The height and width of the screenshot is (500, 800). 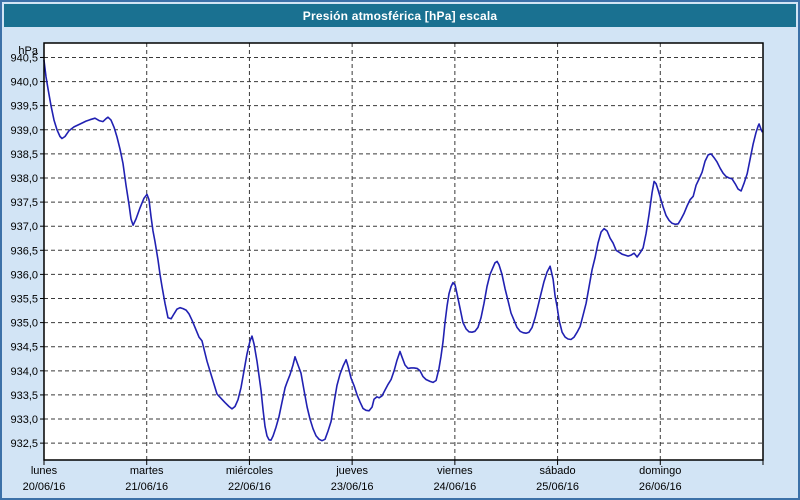 What do you see at coordinates (28, 51) in the screenshot?
I see `y-axis-unit-label: hPa` at bounding box center [28, 51].